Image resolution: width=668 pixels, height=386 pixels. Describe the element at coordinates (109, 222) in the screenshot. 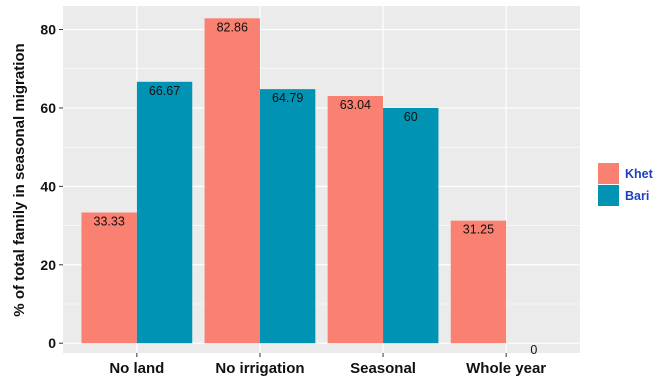

I see `data-label-khet-1: 33.33` at that location.